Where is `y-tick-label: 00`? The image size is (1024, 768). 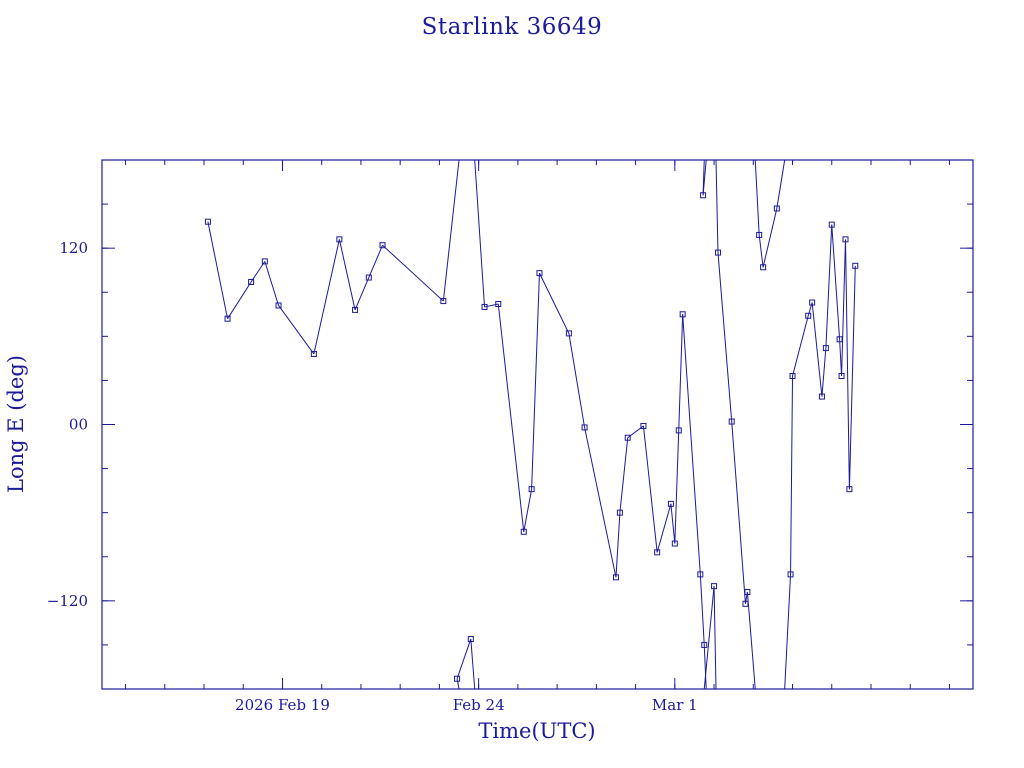
y-tick-label: 00 is located at coordinates (78, 425).